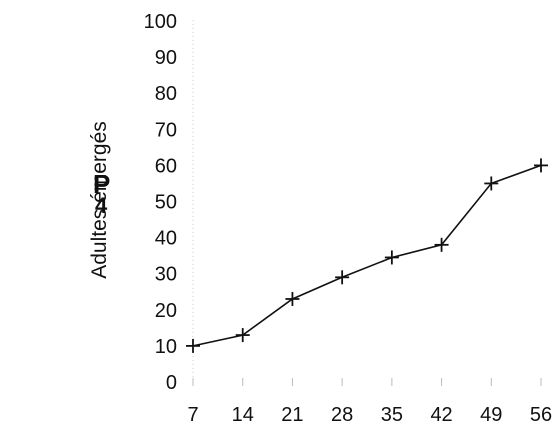 The image size is (557, 432). What do you see at coordinates (101, 205) in the screenshot?
I see `panel-label-subscript: 4` at bounding box center [101, 205].